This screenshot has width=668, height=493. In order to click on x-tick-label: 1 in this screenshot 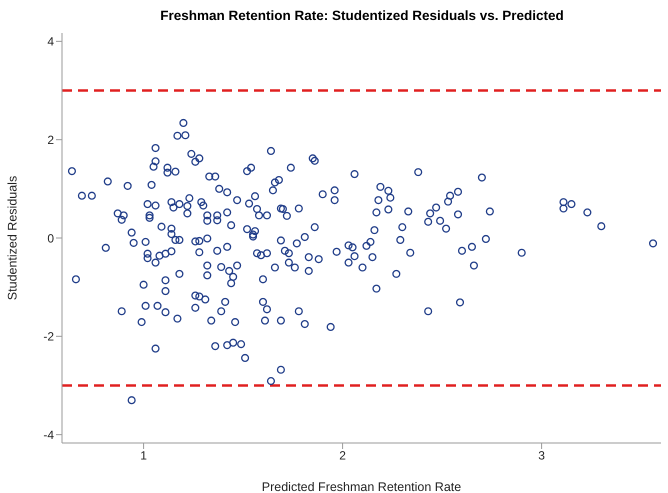, I will do `click(144, 455)`.